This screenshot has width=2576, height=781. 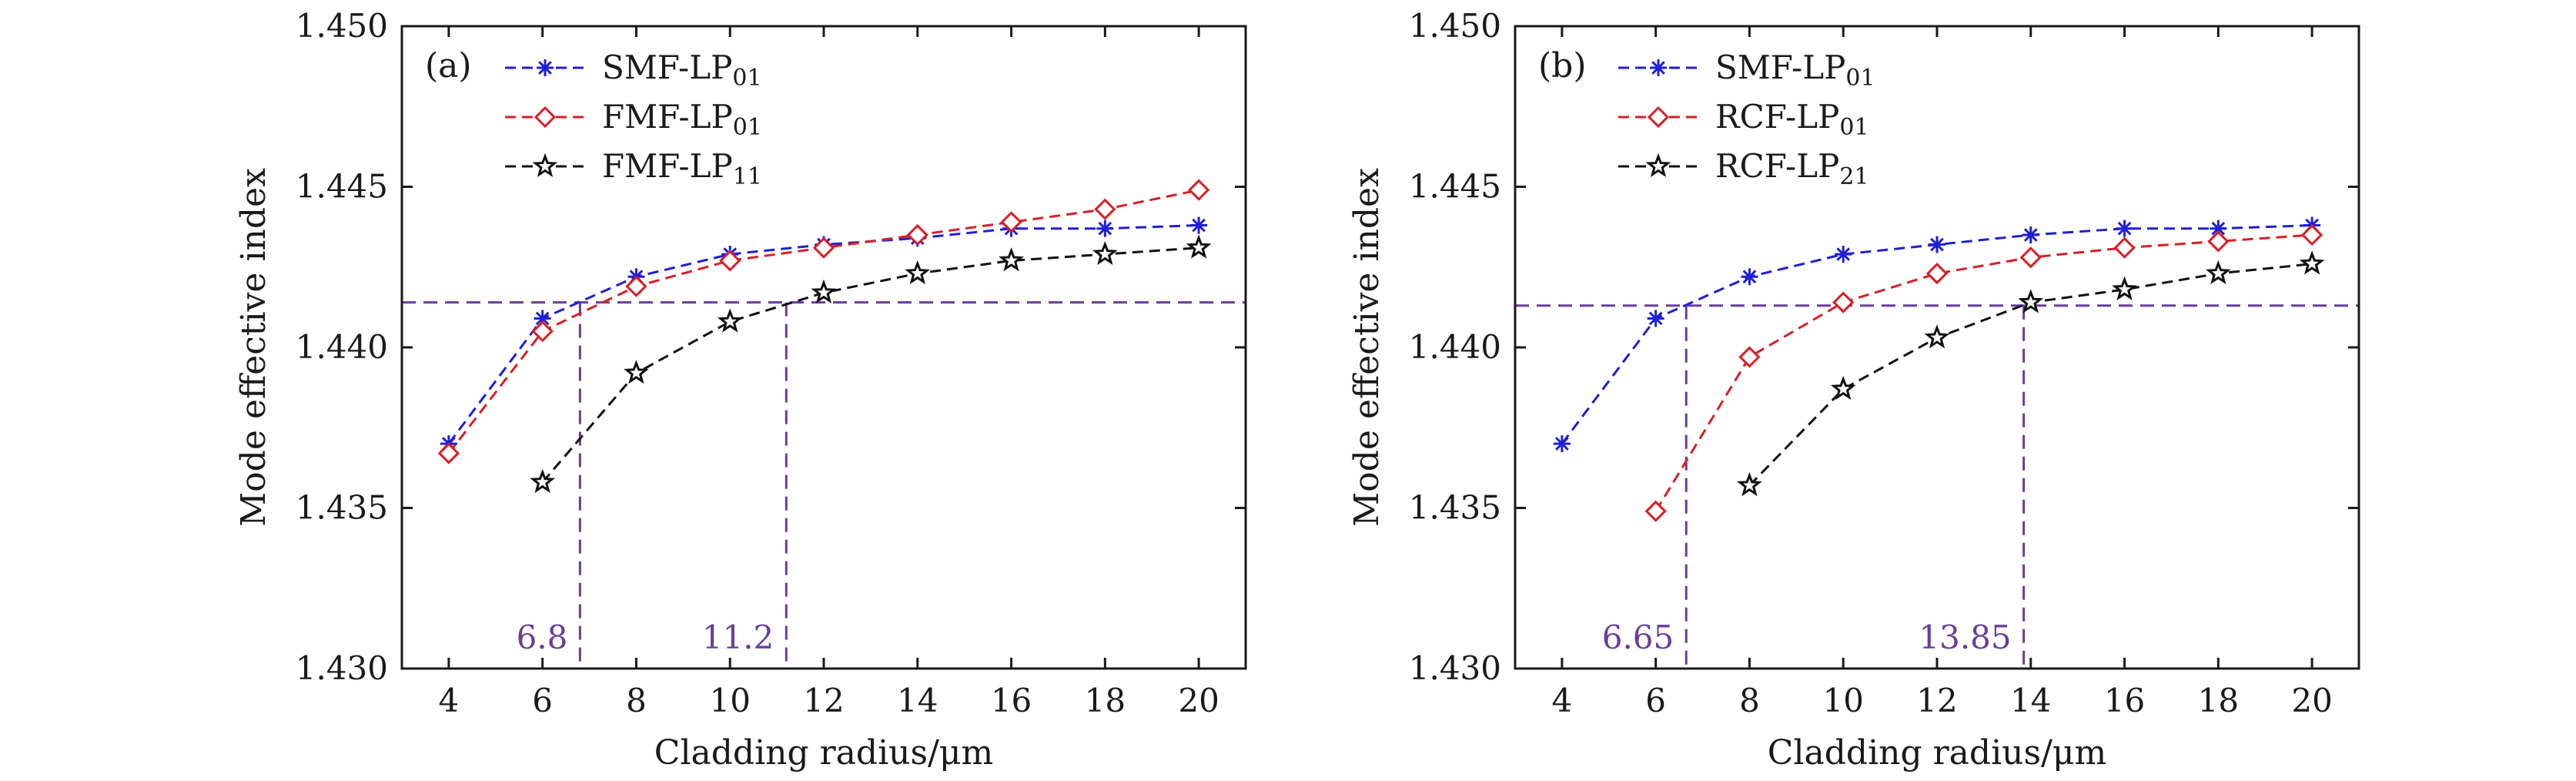 I want to click on legend-label-name: RCF-LP, so click(x=1777, y=117).